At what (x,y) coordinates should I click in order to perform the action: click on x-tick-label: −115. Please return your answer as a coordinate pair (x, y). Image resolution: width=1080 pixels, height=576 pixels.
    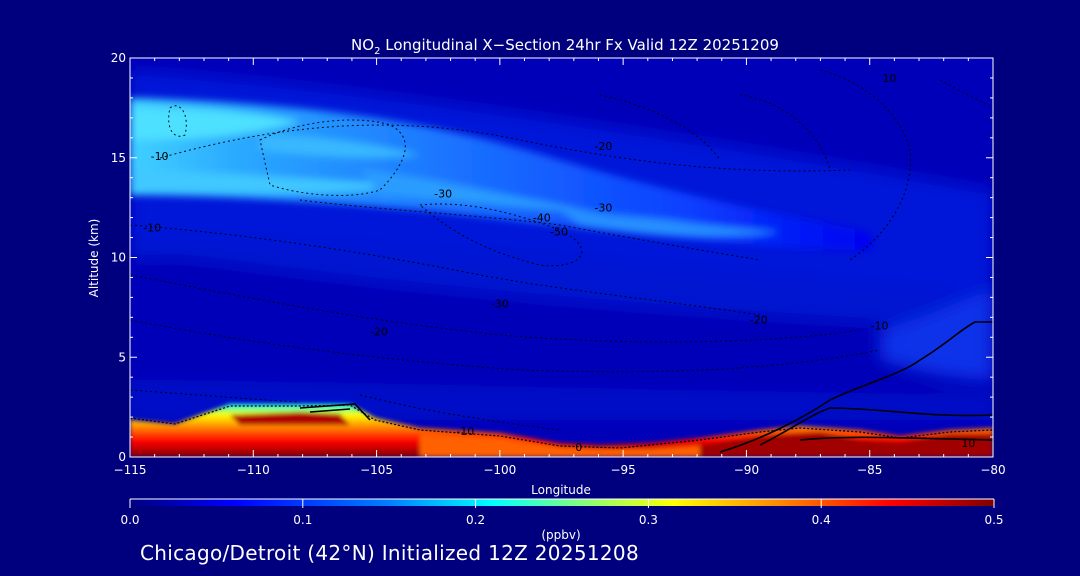
    Looking at the image, I should click on (130, 470).